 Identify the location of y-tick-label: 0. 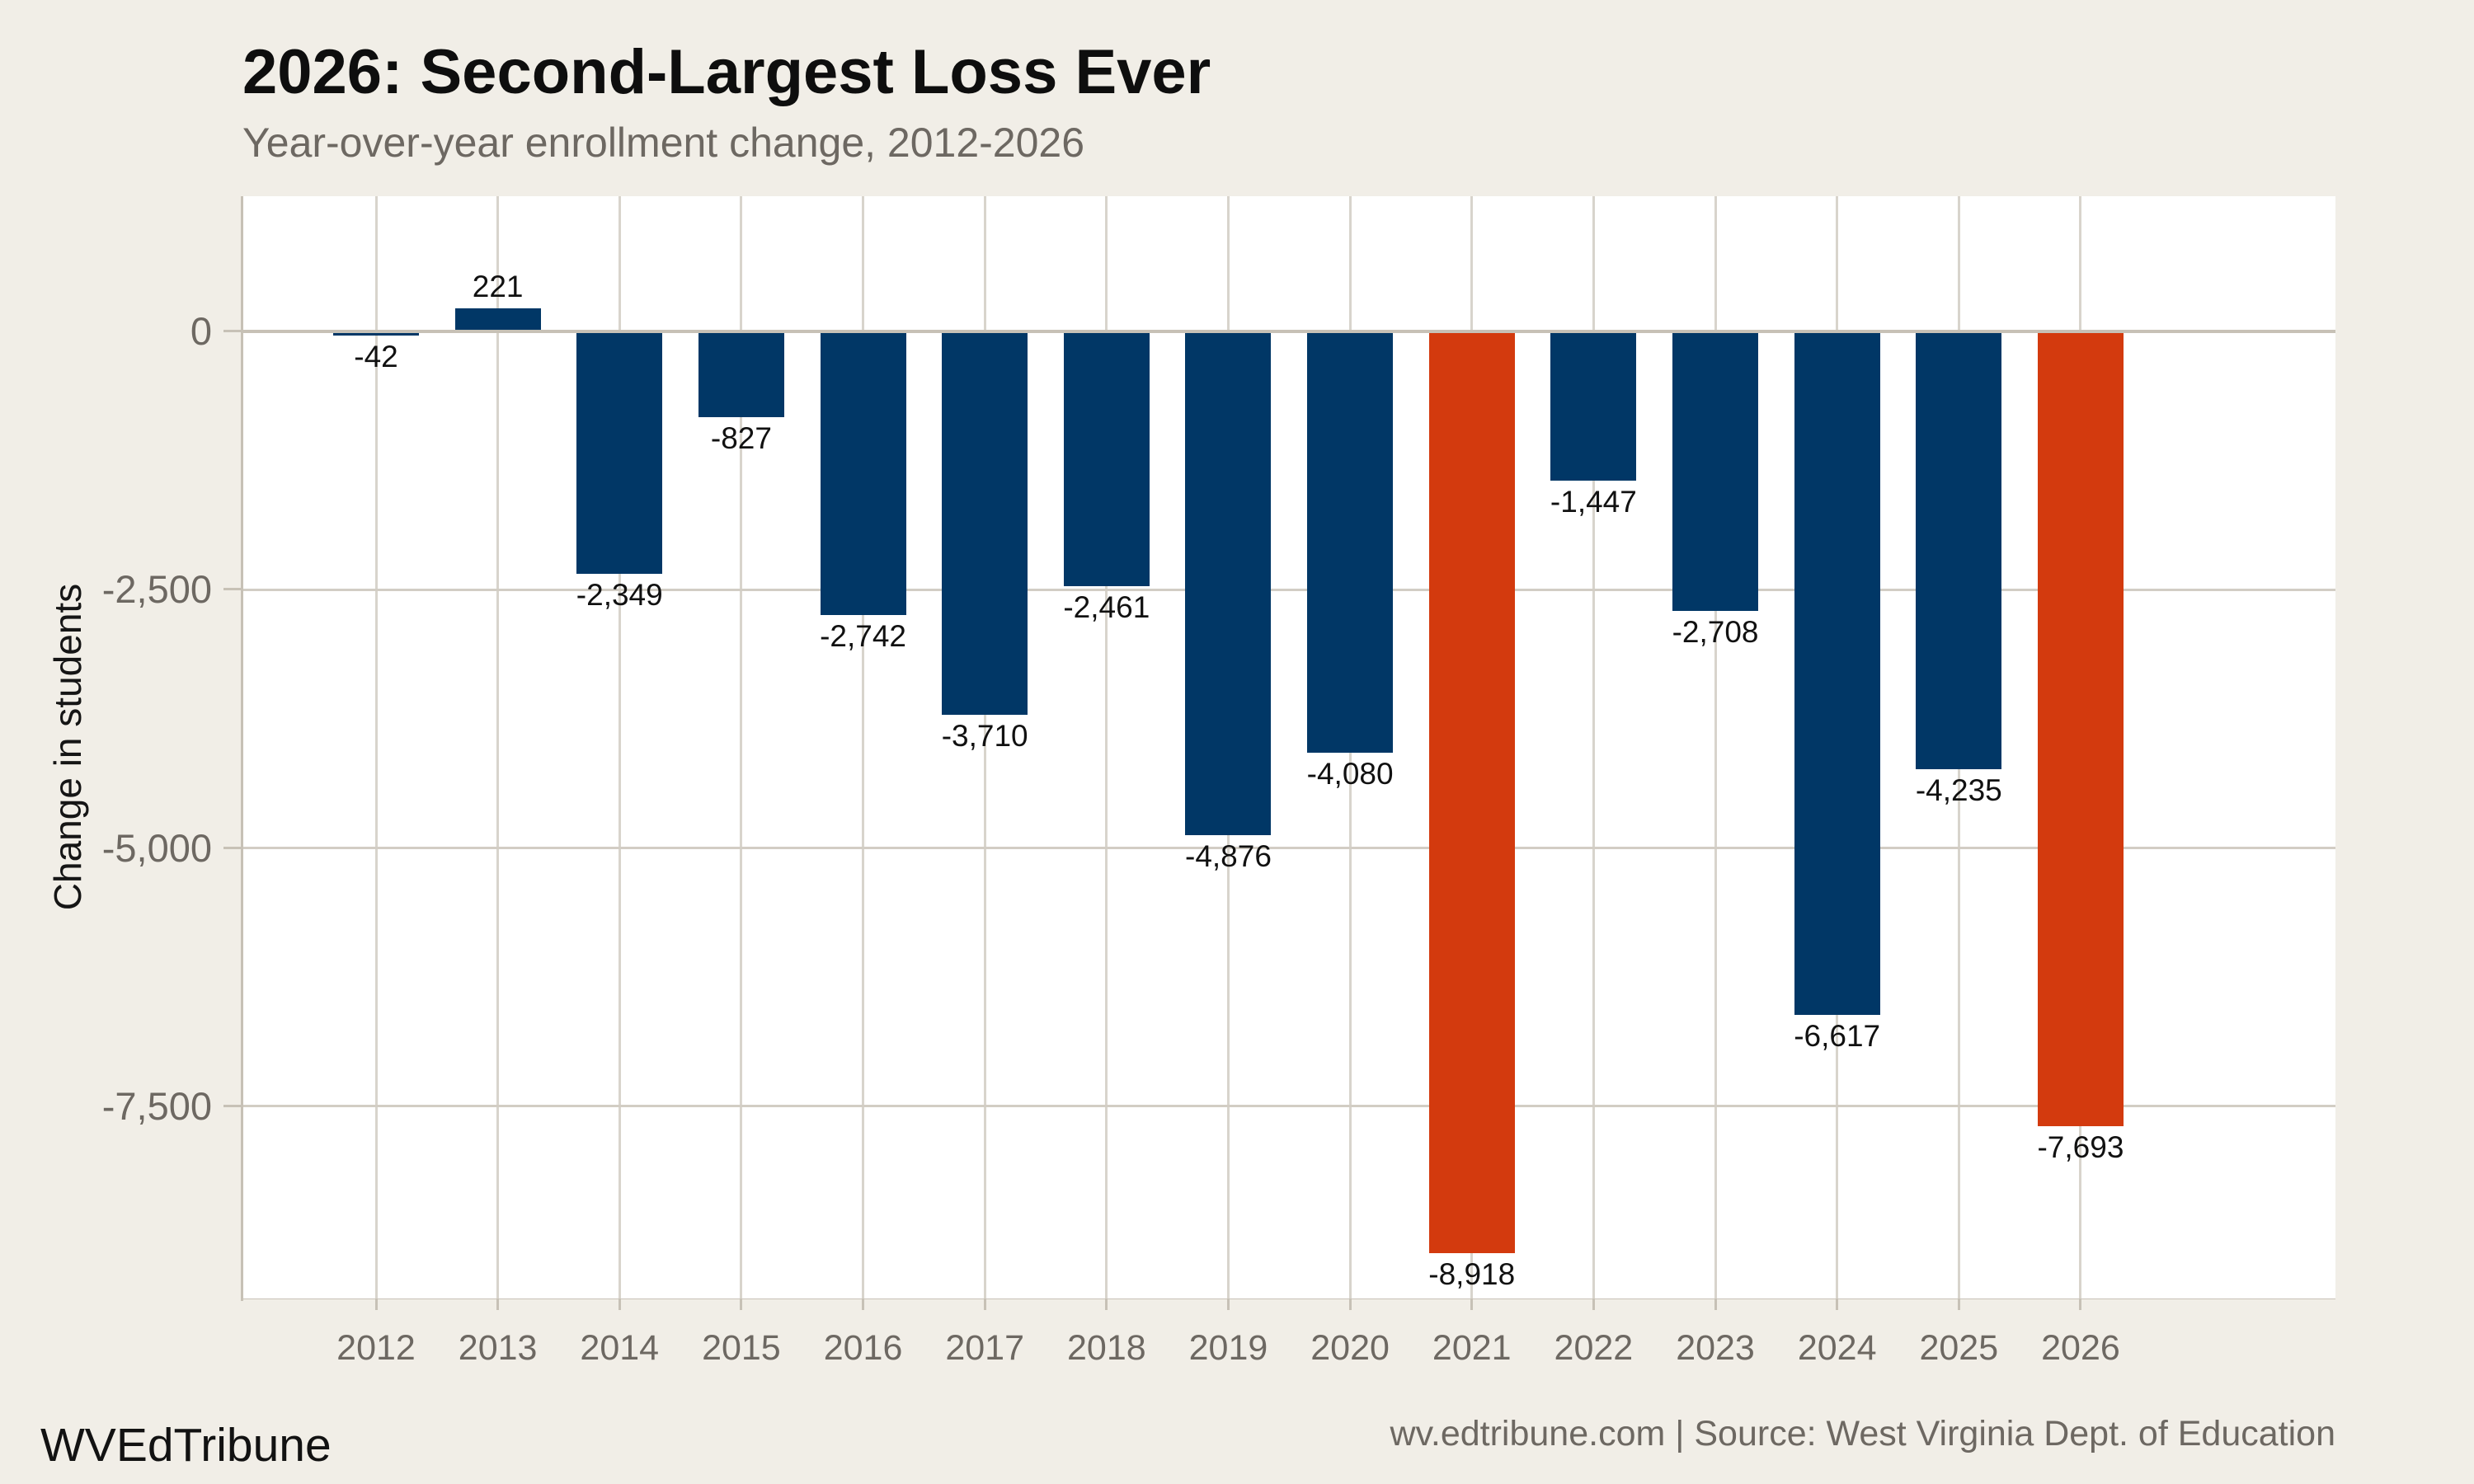
(201, 331).